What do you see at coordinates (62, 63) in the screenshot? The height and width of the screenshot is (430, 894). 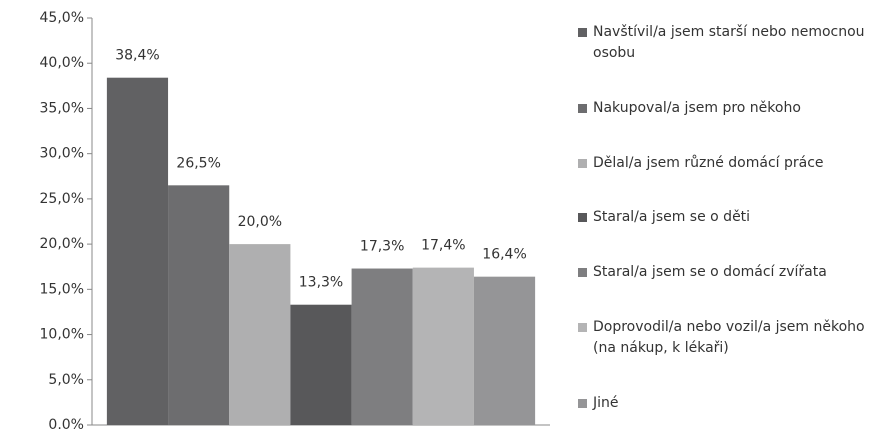 I see `y-tick-label: 40,0%` at bounding box center [62, 63].